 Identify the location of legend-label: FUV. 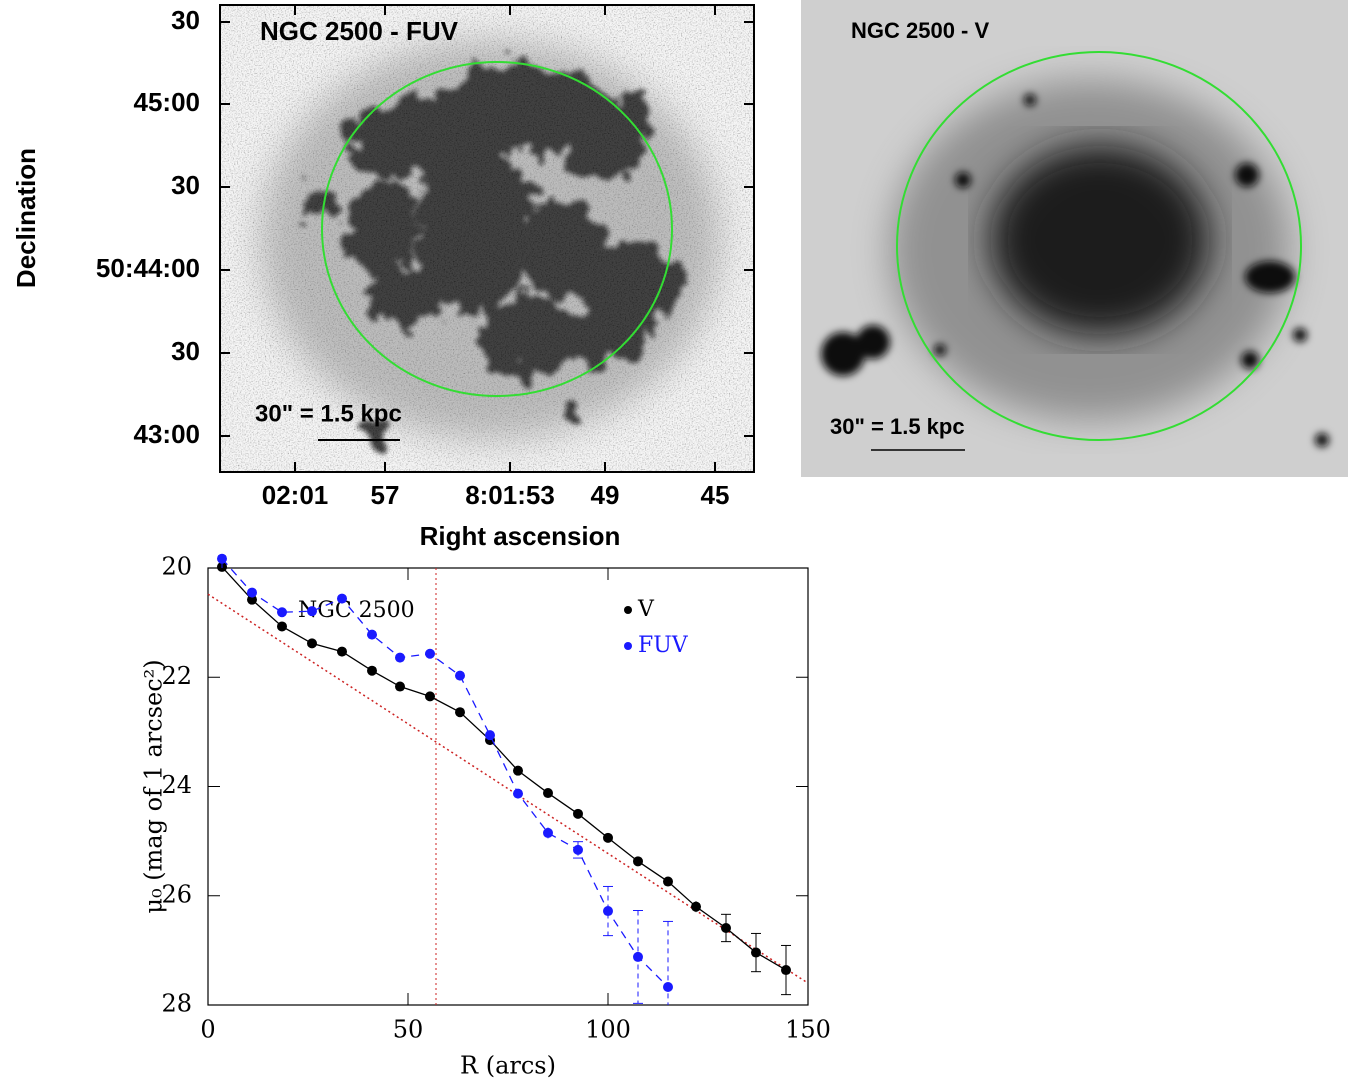
(663, 645).